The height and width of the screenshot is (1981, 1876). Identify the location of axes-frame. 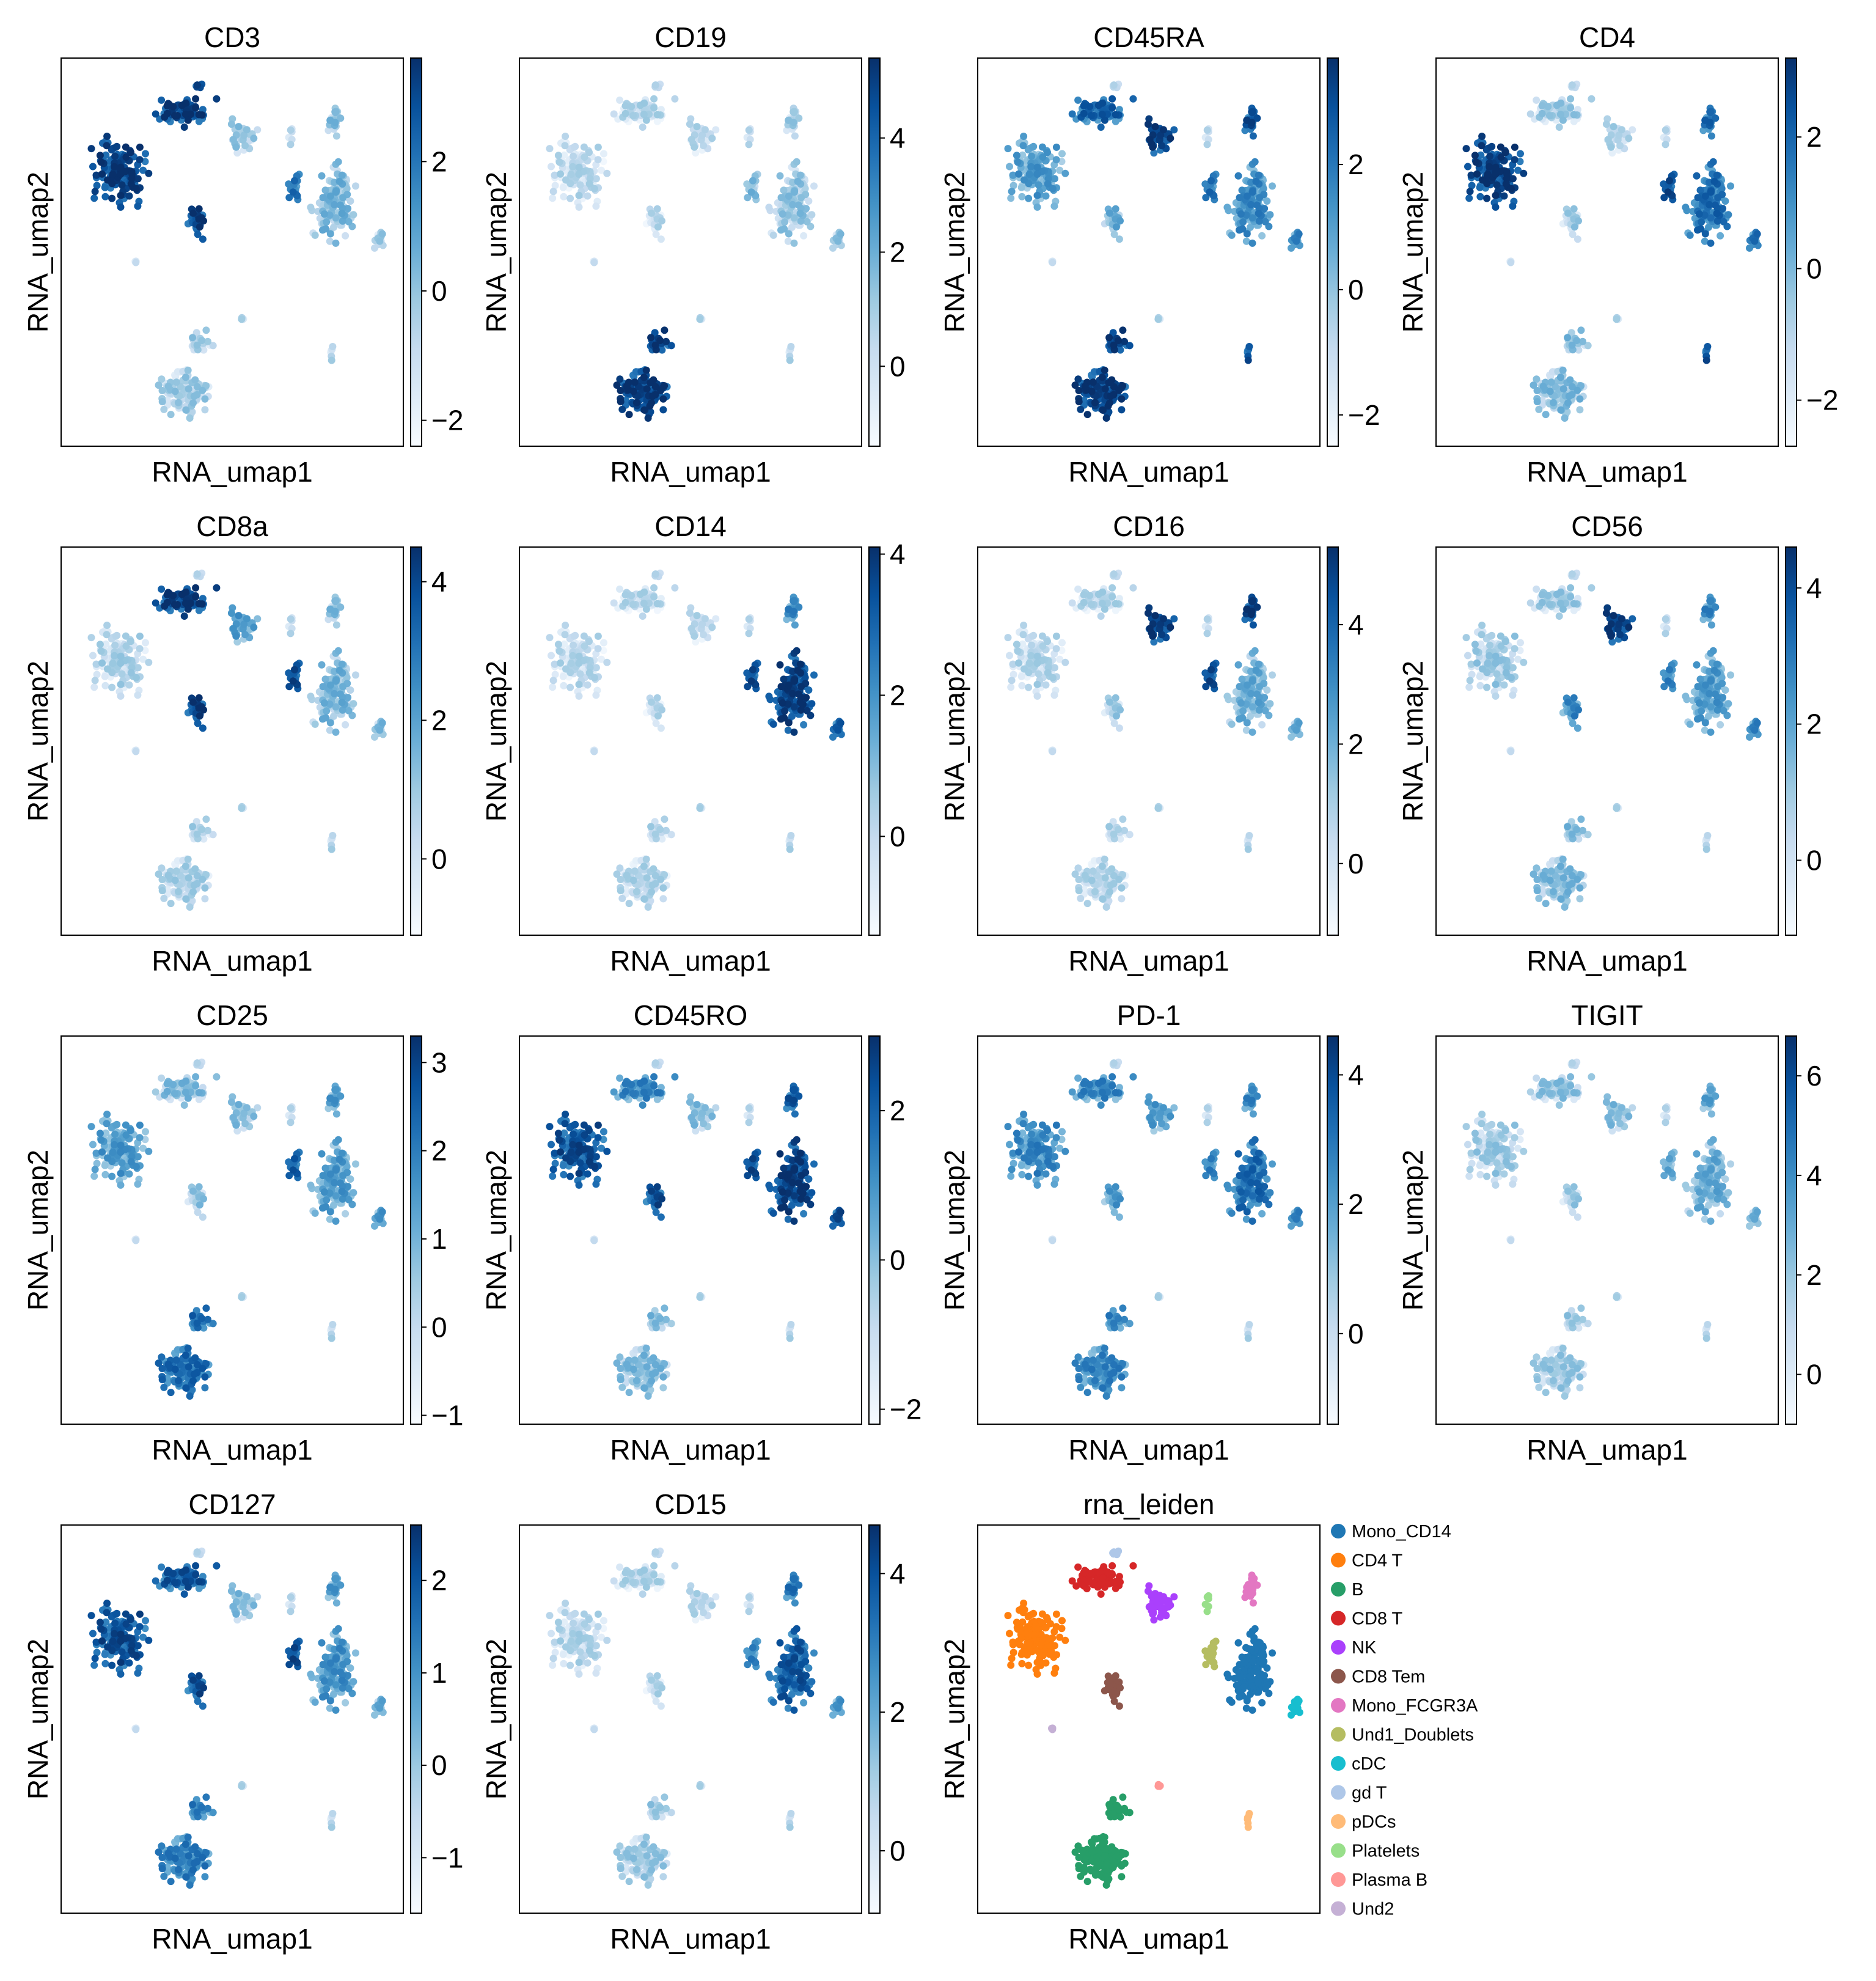
(232, 252).